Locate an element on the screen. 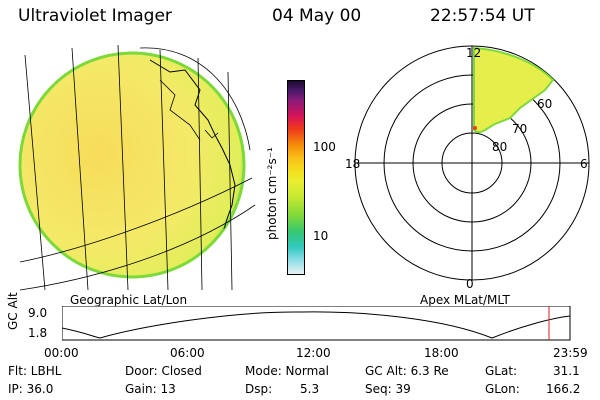 Image resolution: width=600 pixels, height=400 pixels. colorbar-unit-label: photon cm⁻²s⁻¹ is located at coordinates (272, 193).